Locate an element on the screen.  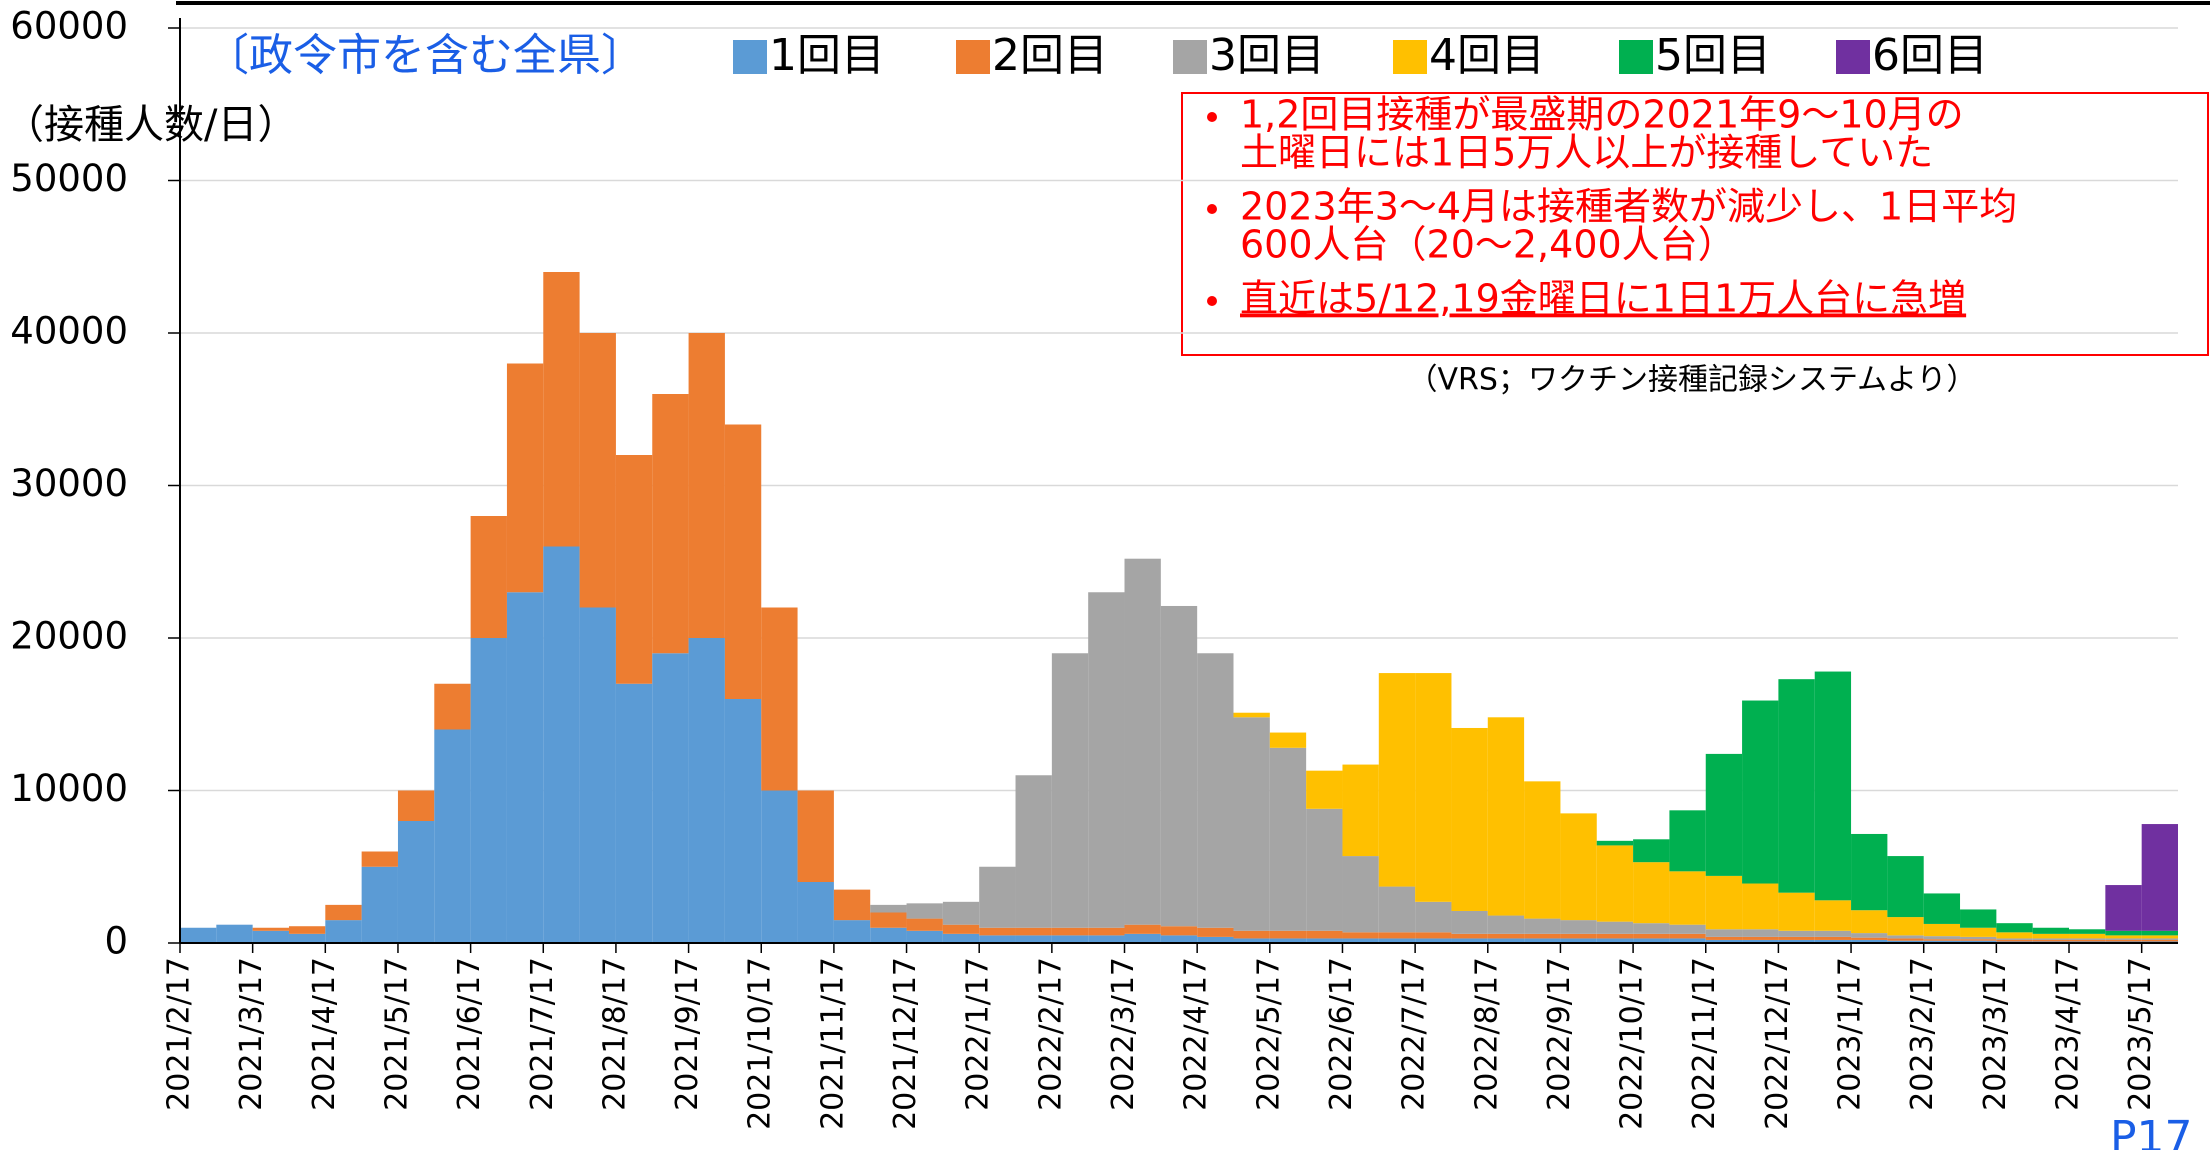
x-tick-label: 2023/4/17 is located at coordinates (2068, 1034).